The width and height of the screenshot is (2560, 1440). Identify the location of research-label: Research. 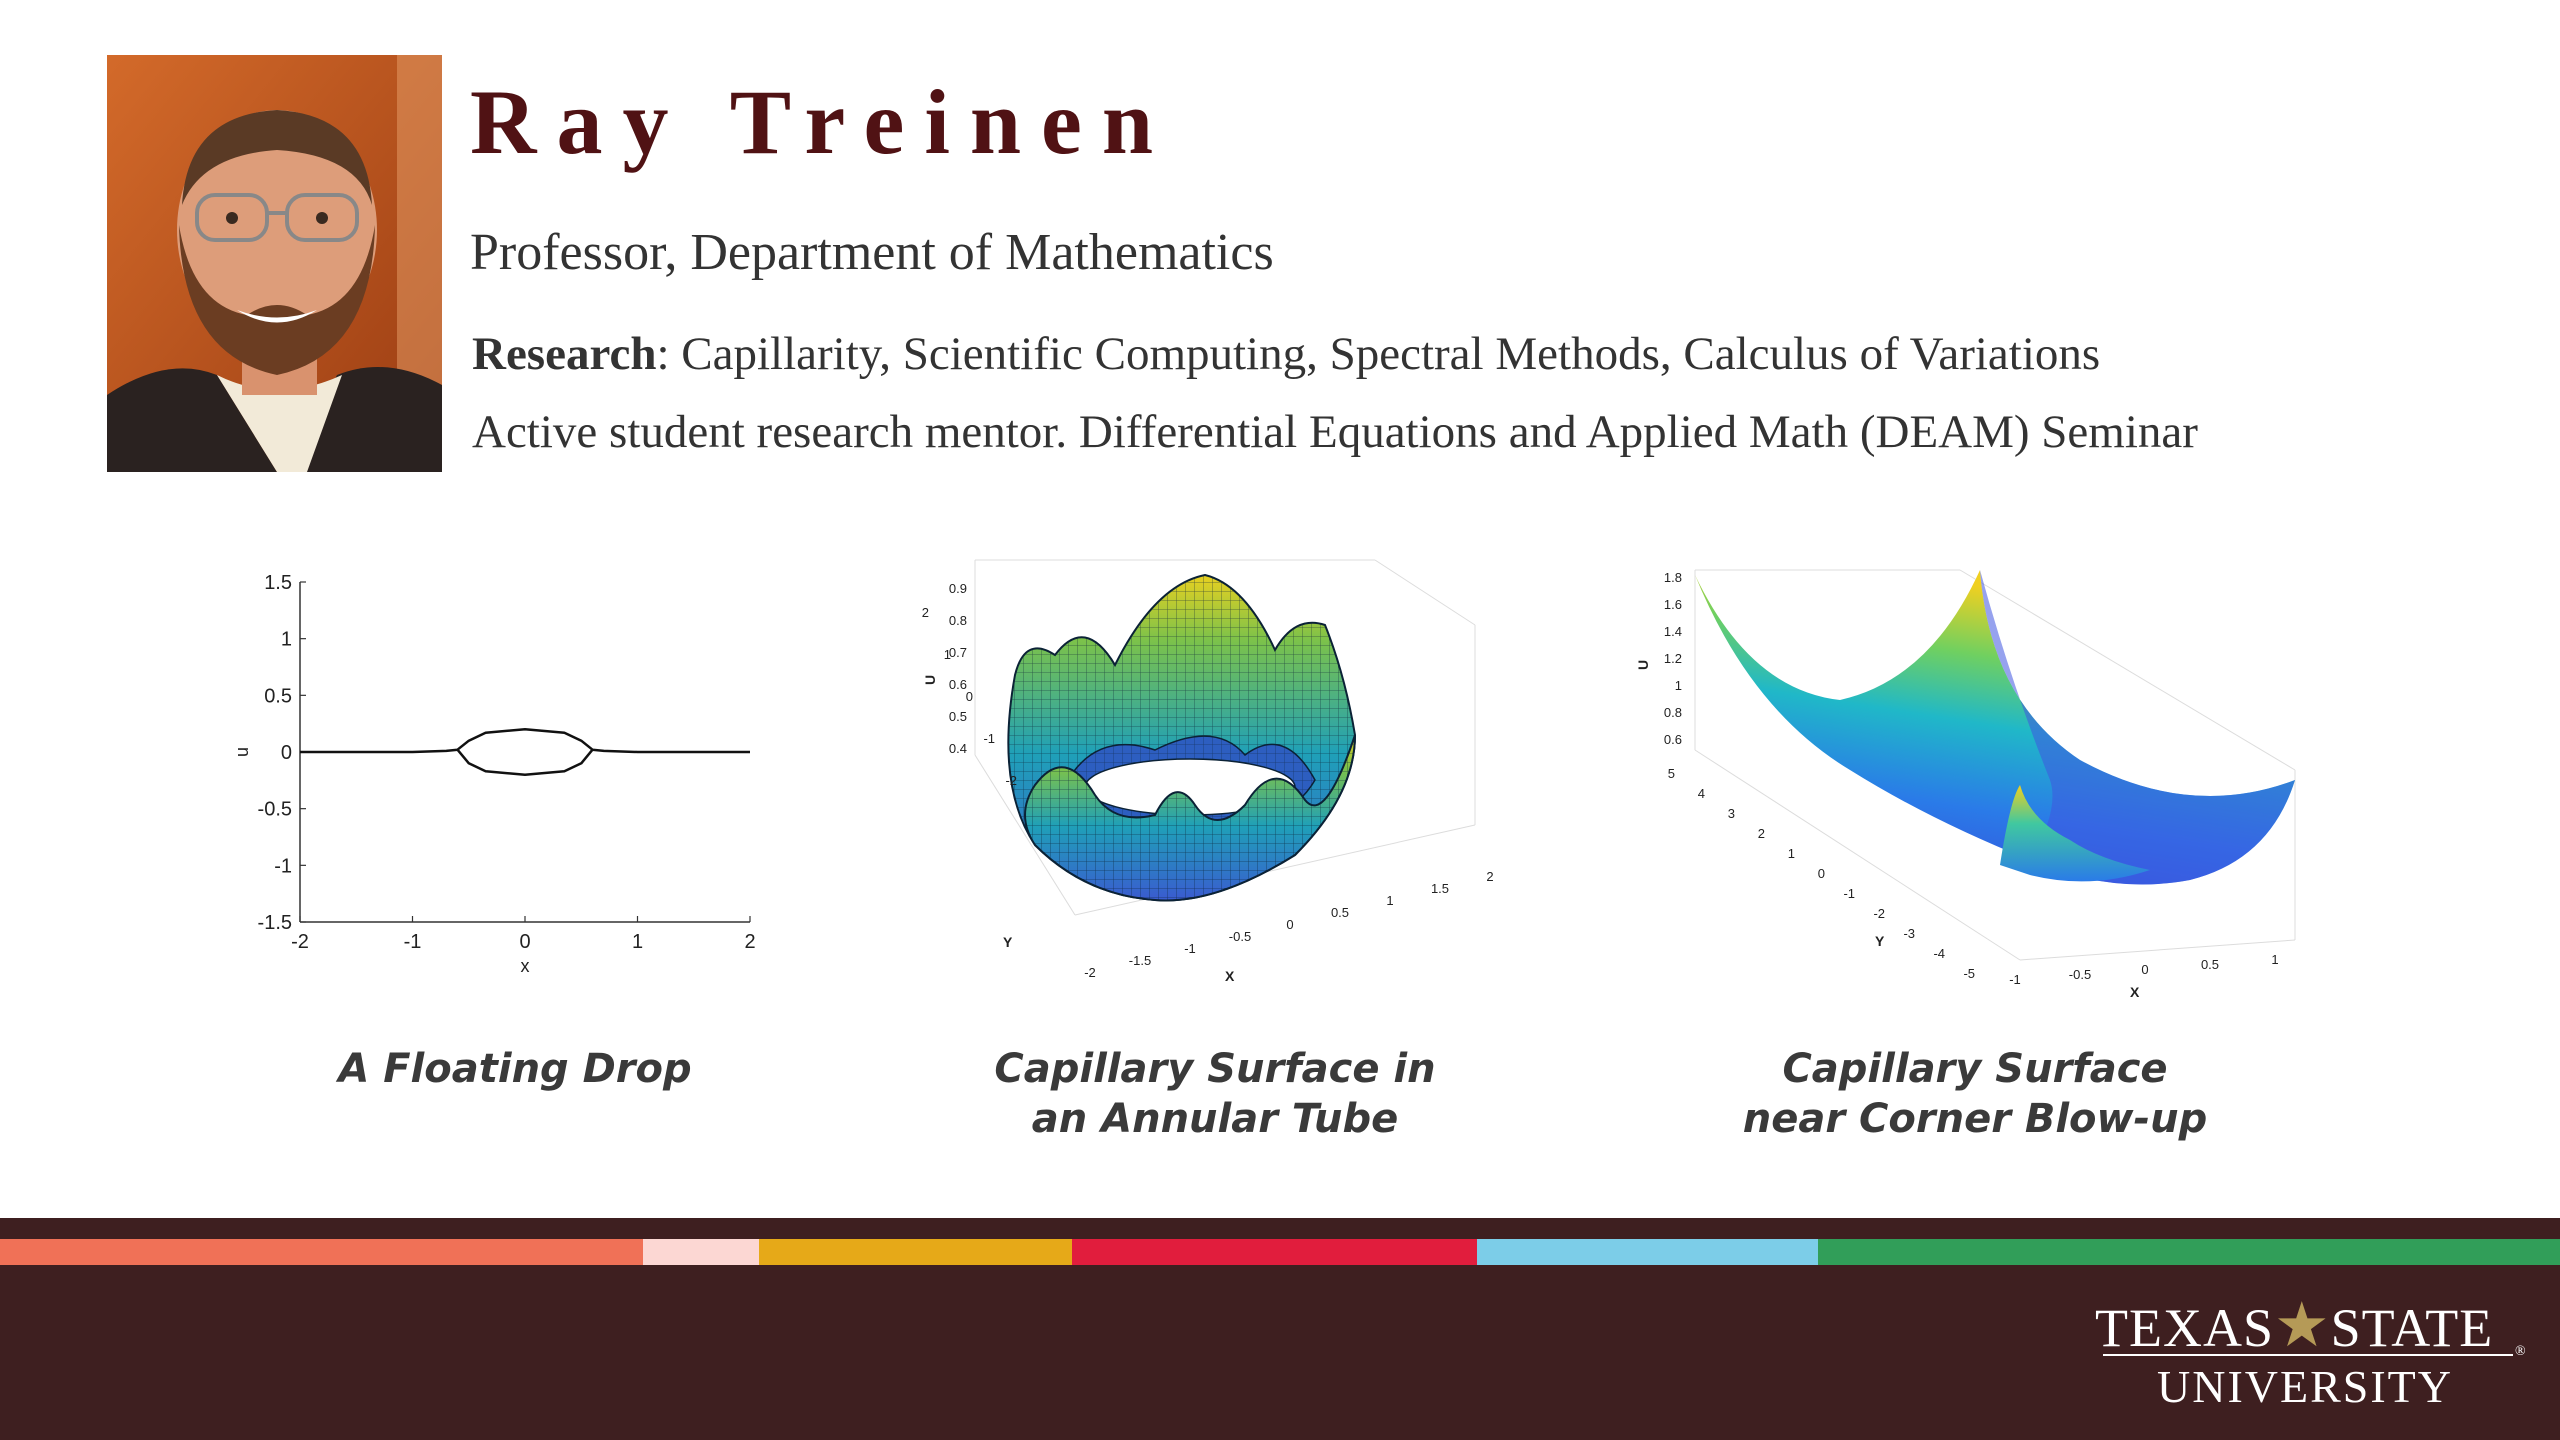
(564, 354).